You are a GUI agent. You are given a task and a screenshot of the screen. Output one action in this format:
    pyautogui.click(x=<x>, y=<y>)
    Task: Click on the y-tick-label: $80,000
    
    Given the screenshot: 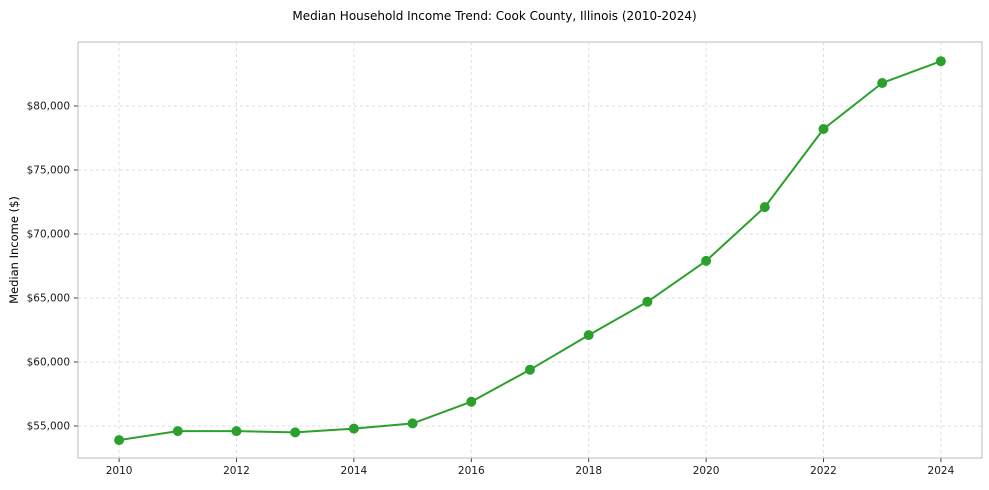 What is the action you would take?
    pyautogui.click(x=48, y=107)
    